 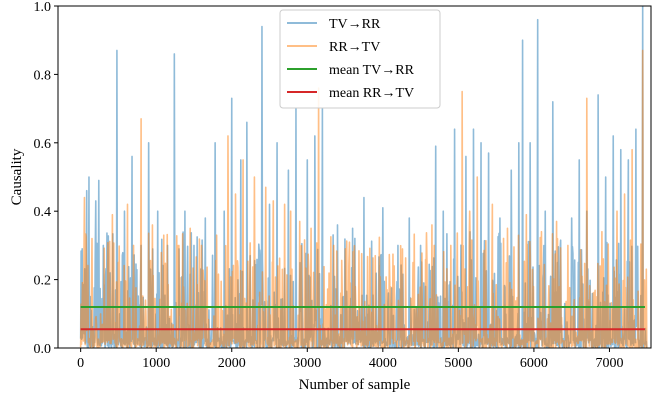 What do you see at coordinates (355, 24) in the screenshot?
I see `legend-entry-0: TV→RR` at bounding box center [355, 24].